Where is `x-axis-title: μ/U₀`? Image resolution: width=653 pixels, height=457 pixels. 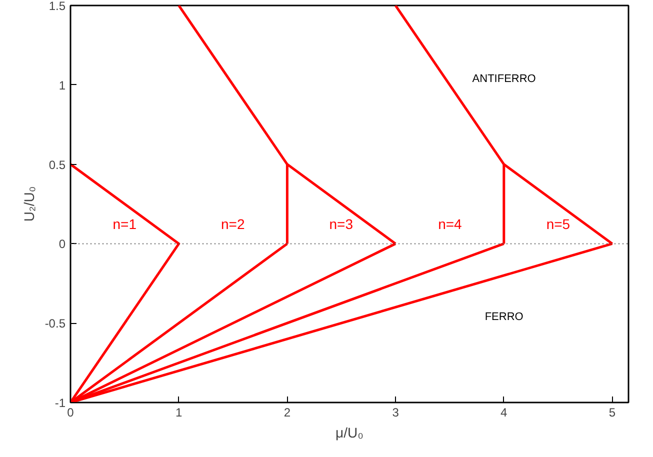 x-axis-title: μ/U₀ is located at coordinates (350, 432).